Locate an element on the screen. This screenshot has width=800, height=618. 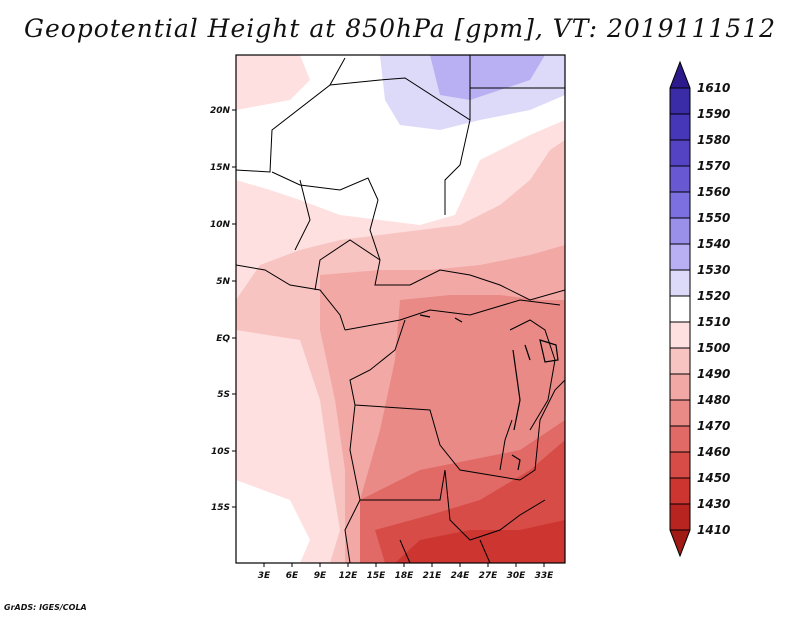
colorbar-label: 1520 is located at coordinates (713, 296).